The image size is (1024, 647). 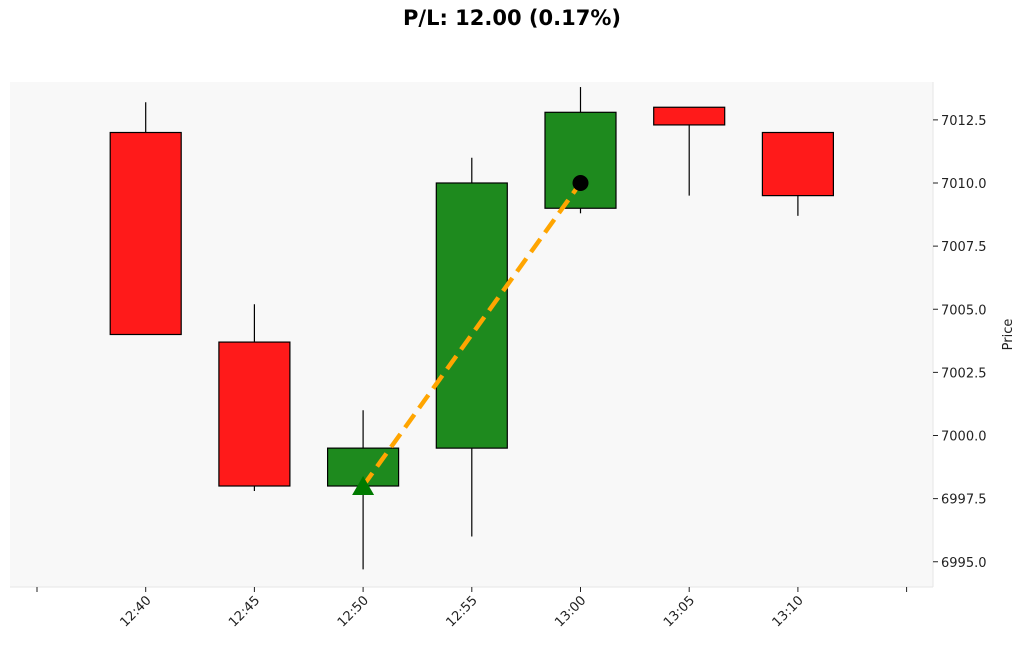 I want to click on y-axis-label: Price, so click(x=1008, y=335).